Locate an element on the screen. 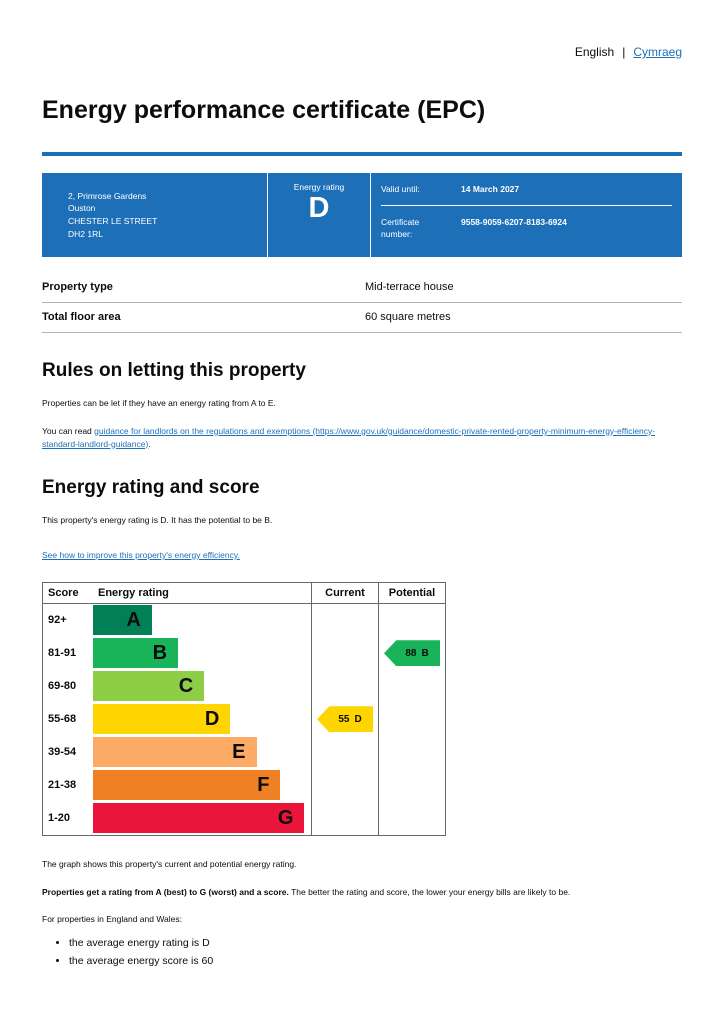 The height and width of the screenshot is (1024, 724). band-track: B is located at coordinates (202, 653).